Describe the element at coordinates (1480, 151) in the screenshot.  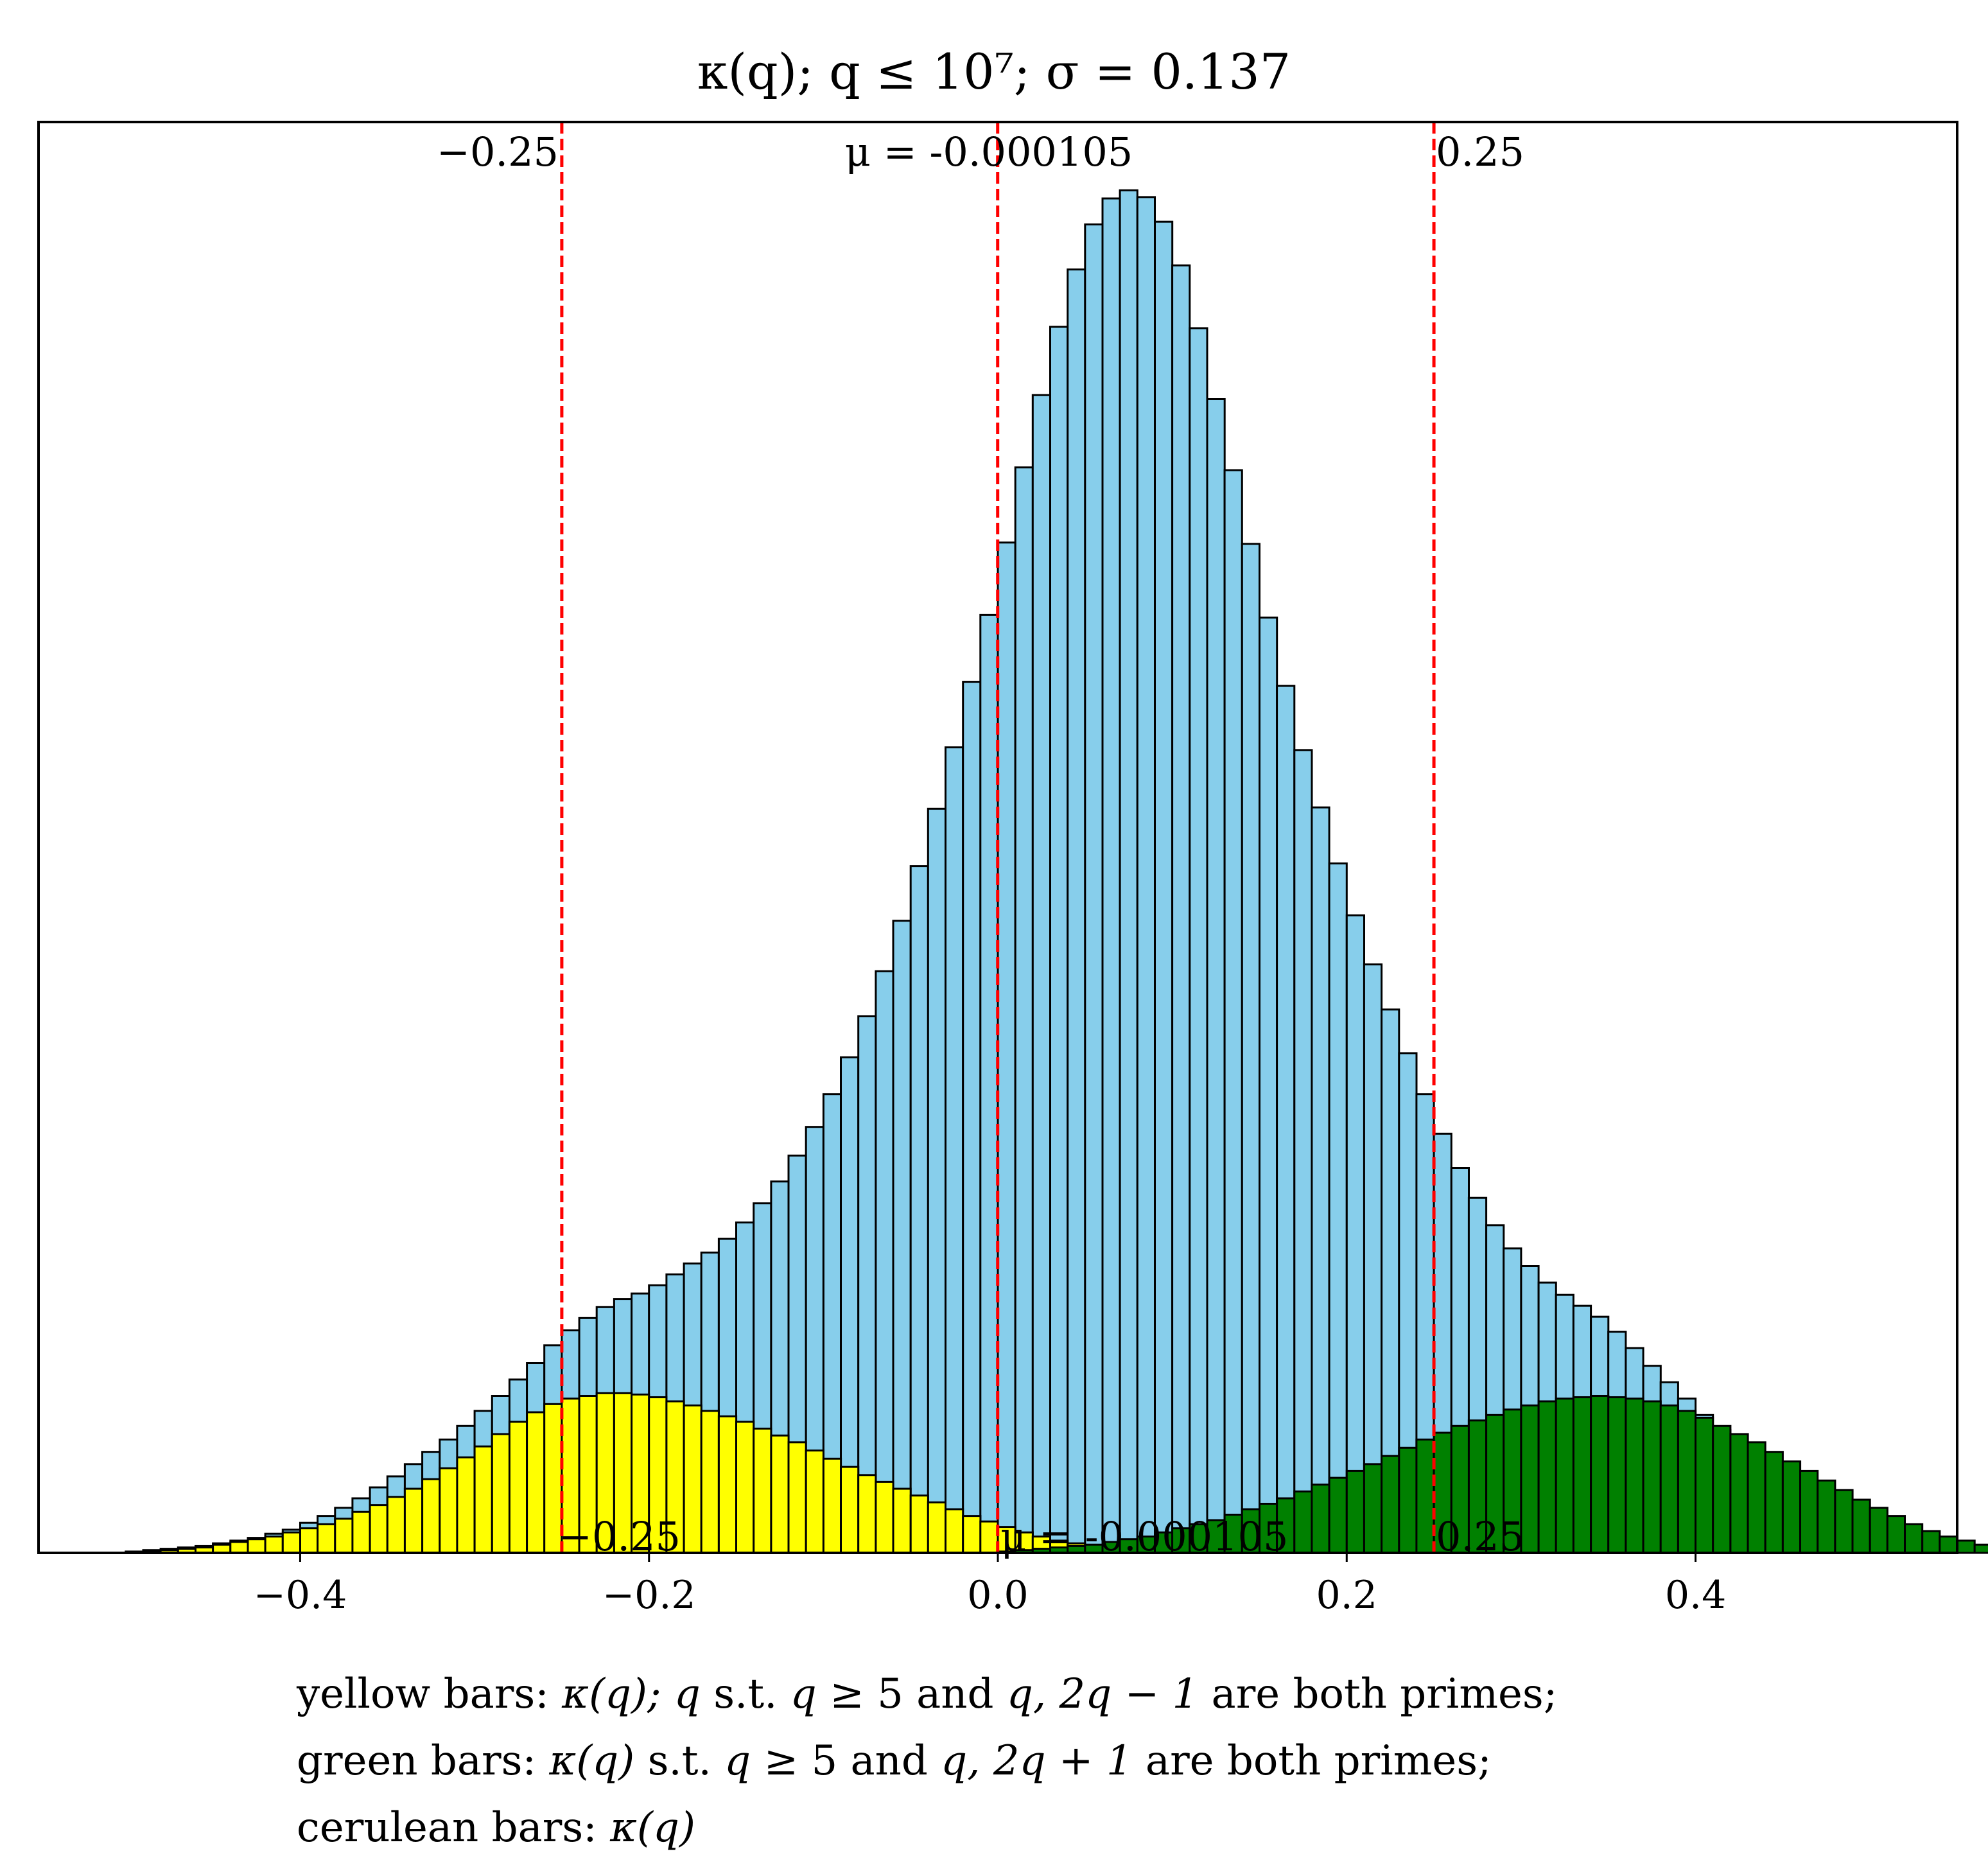
I see `right-line-label: 0.25` at that location.